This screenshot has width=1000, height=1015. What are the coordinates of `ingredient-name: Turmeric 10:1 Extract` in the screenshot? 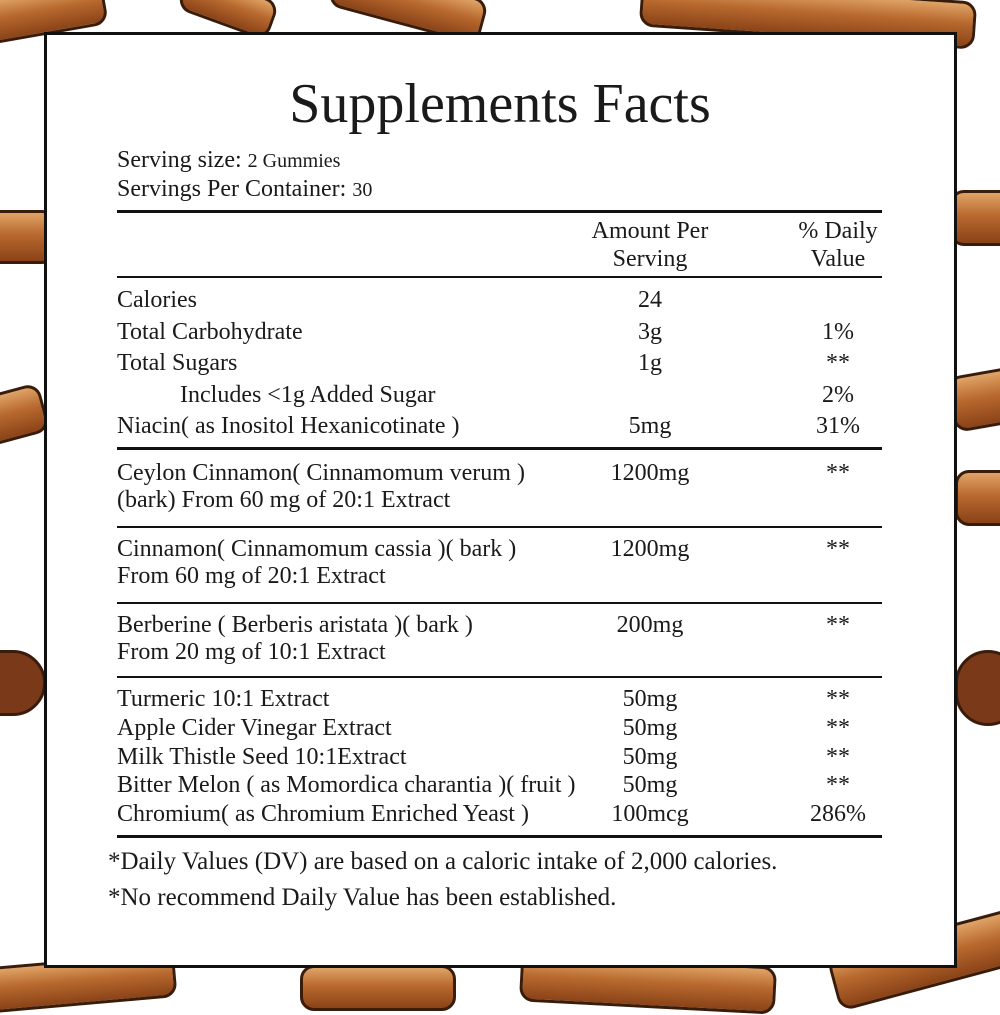 It's located at (223, 699).